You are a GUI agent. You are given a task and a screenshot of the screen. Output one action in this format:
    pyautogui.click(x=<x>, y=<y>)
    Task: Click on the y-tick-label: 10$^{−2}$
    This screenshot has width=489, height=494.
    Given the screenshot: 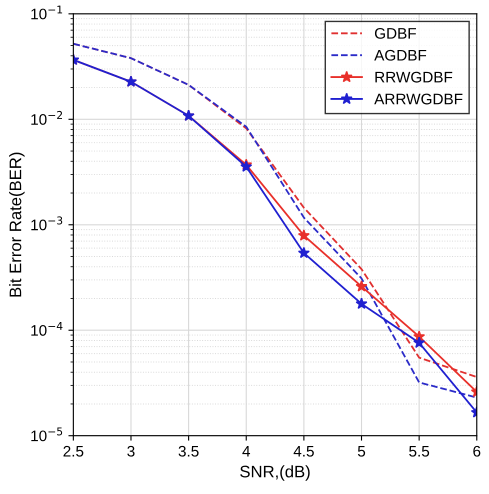 What is the action you would take?
    pyautogui.click(x=46, y=117)
    